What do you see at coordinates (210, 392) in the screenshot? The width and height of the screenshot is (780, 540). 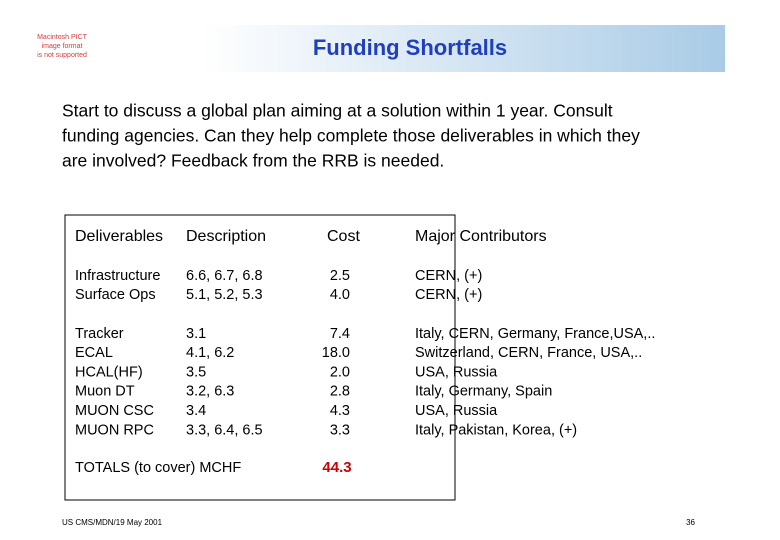 I see `table-cell: 3.2, 6.3` at bounding box center [210, 392].